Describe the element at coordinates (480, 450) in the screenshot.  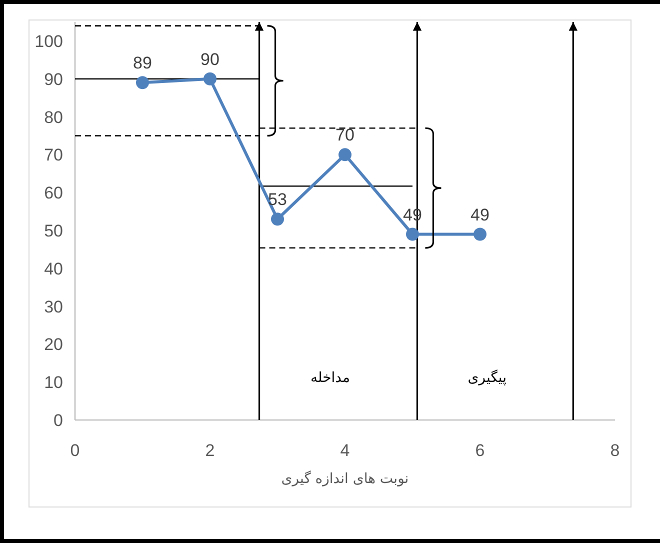
I see `x-tick-label: 6` at that location.